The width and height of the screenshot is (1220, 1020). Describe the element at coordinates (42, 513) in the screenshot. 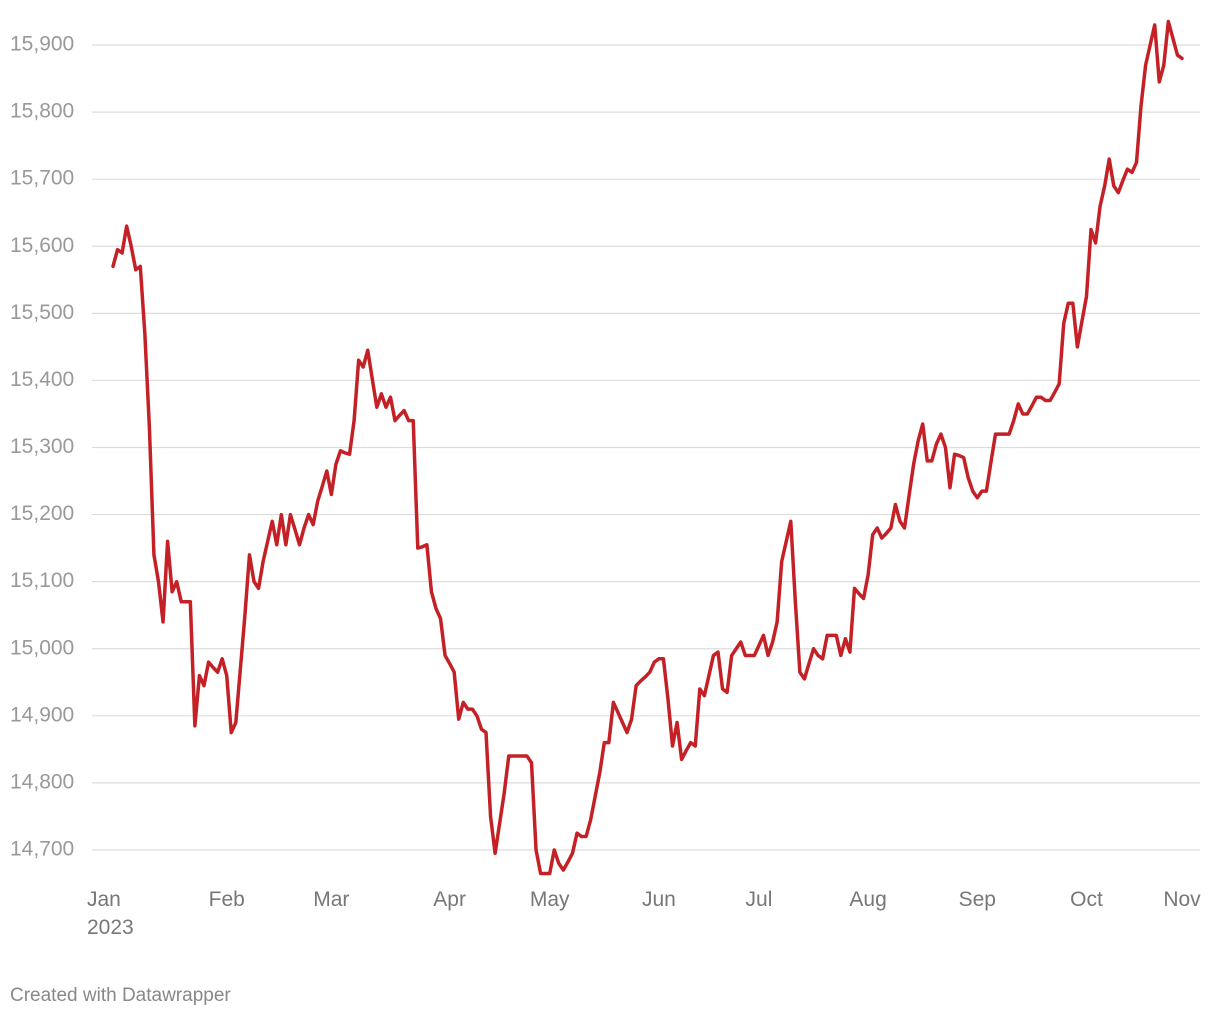

I see `y-tick-label: 15,200` at that location.